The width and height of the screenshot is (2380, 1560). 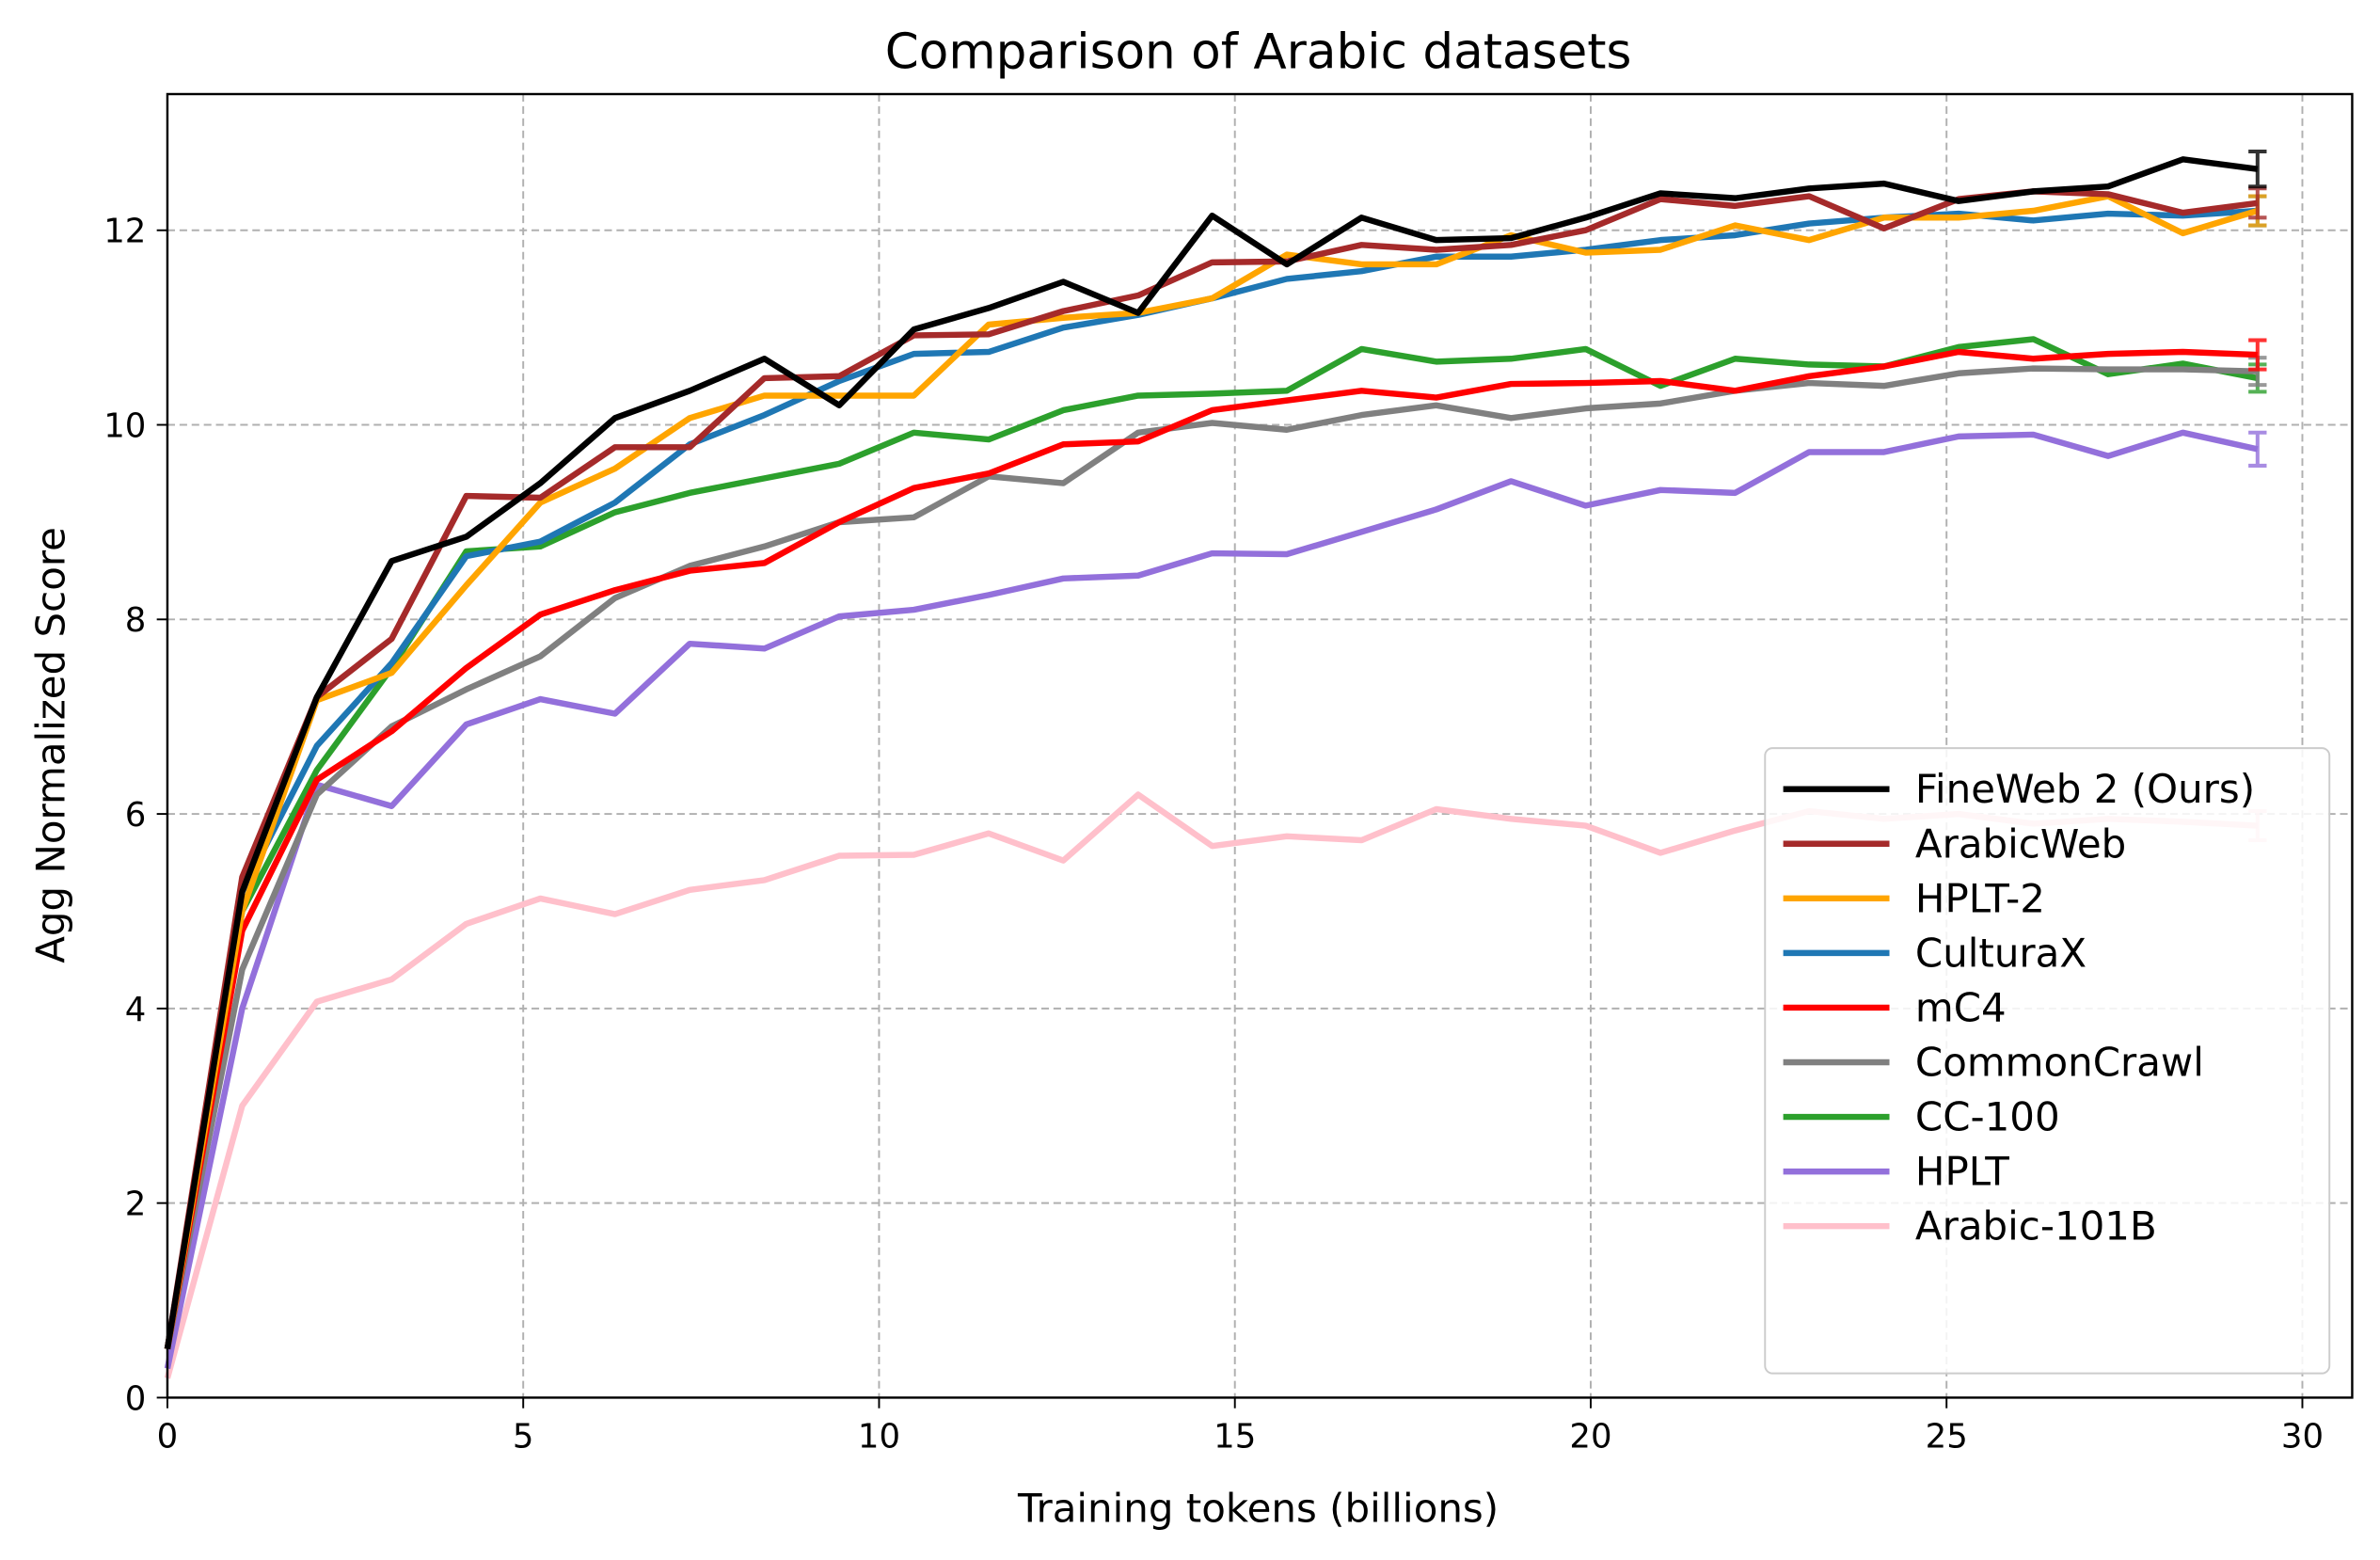 What do you see at coordinates (2085, 789) in the screenshot?
I see `legend-label: FineWeb 2 (Ours)` at bounding box center [2085, 789].